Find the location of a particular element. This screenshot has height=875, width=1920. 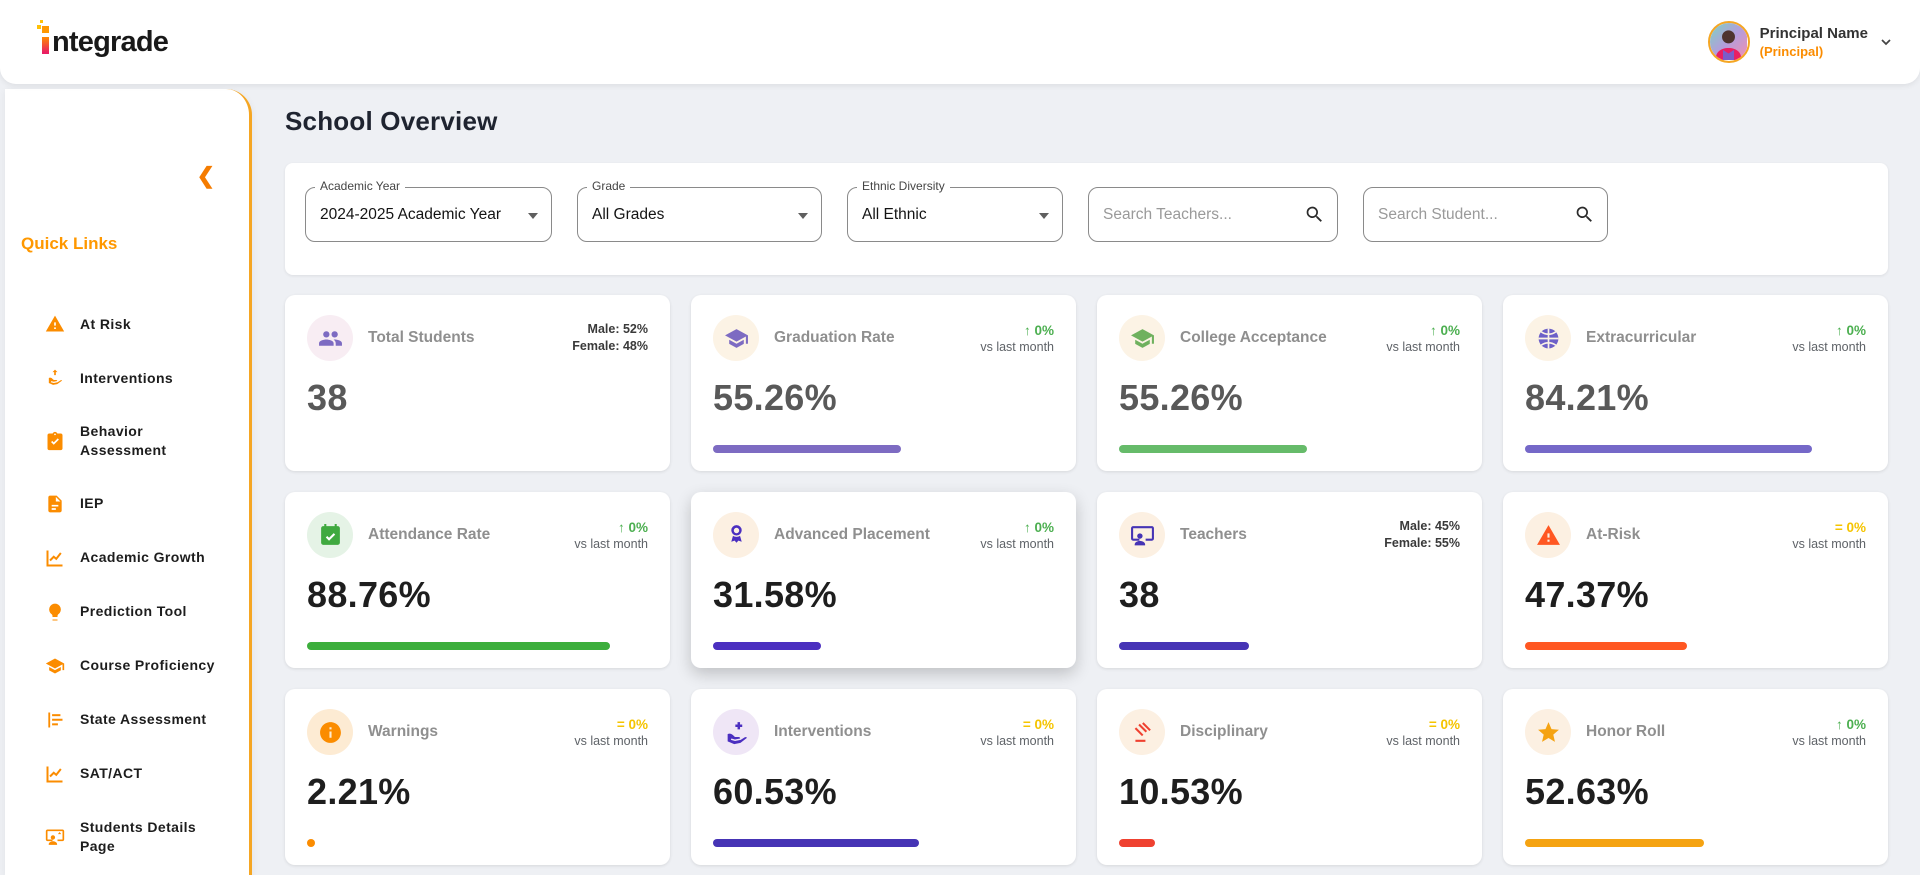

calendar-check-icon is located at coordinates (330, 535).